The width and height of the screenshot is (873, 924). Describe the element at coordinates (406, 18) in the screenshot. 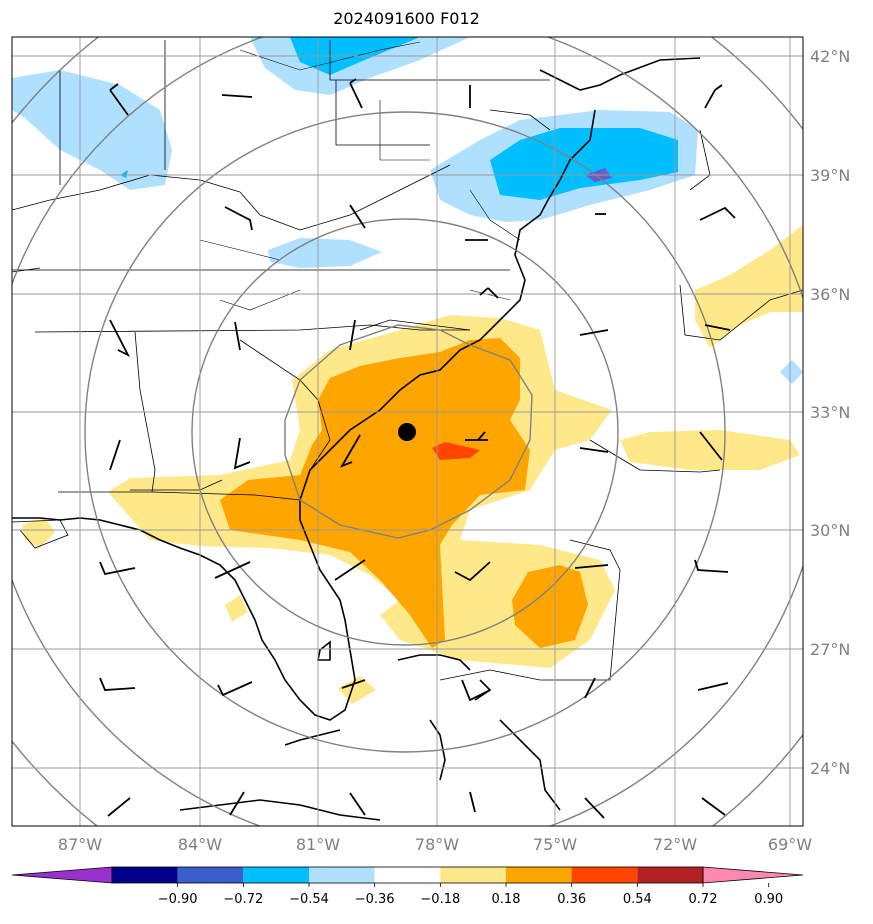

I see `map-title: 2024091600 F012` at that location.